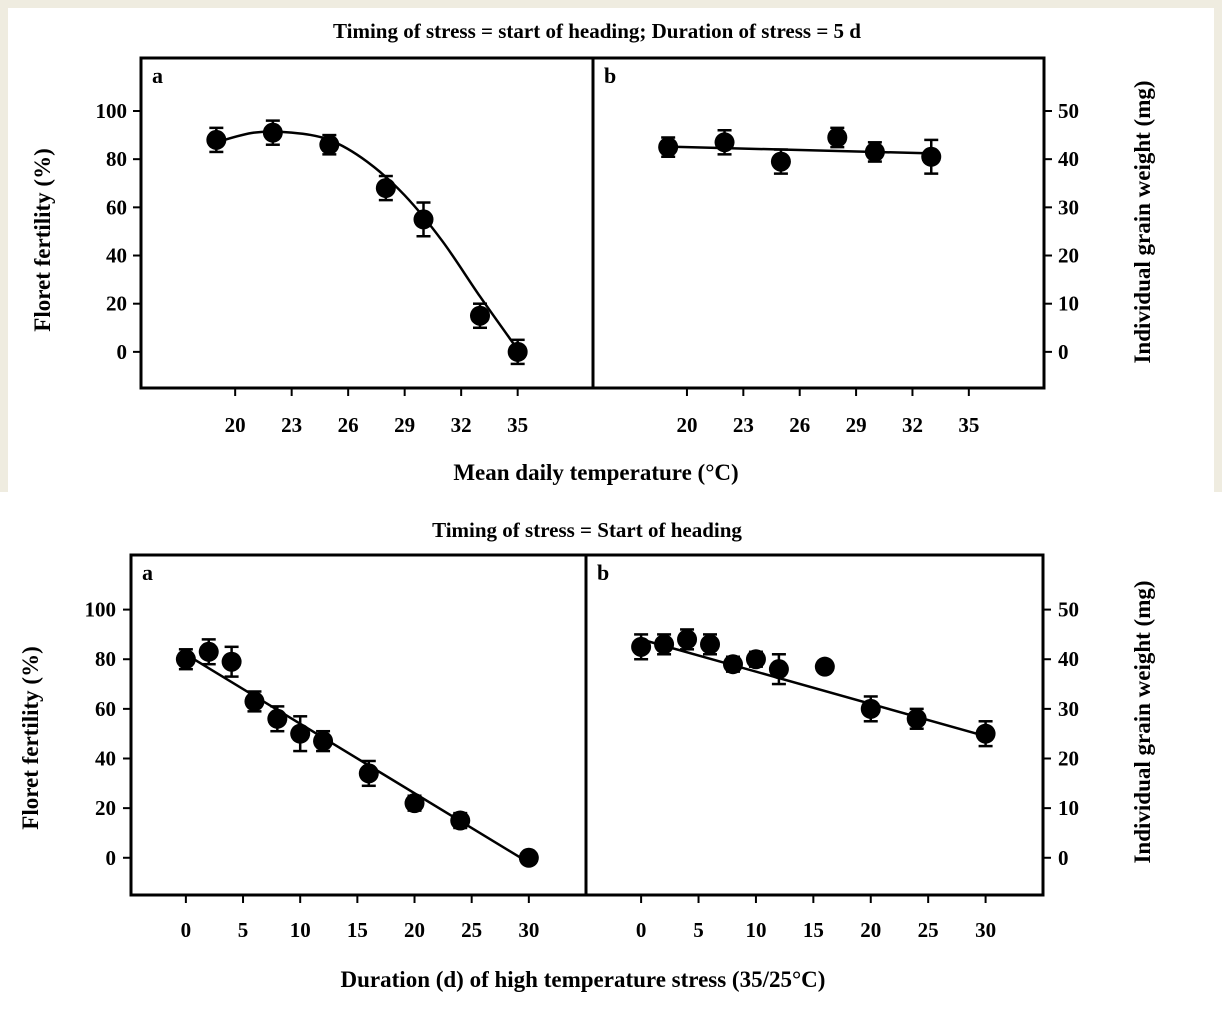 The width and height of the screenshot is (1222, 1020). I want to click on figure1-y-right-label: Individual grain weight (mg), so click(1142, 221).